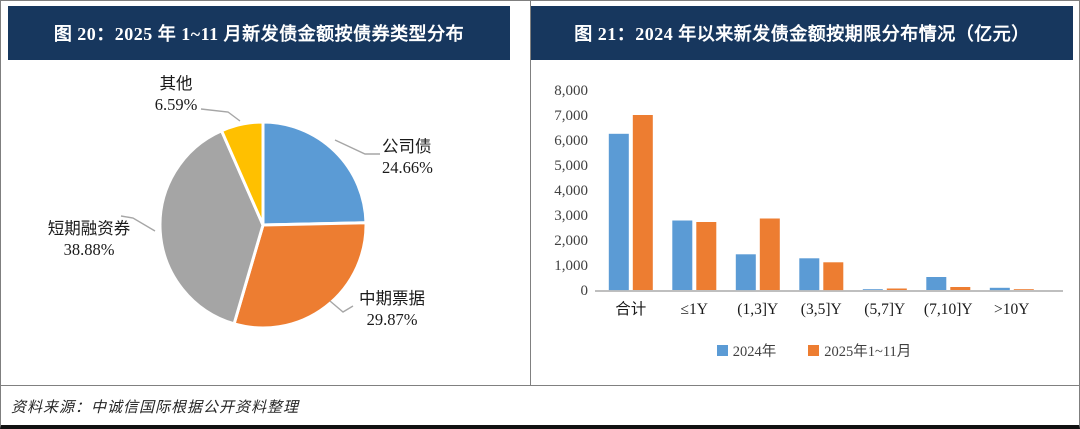  What do you see at coordinates (872, 289) in the screenshot?
I see `bar-(5,7]Y-series-0` at bounding box center [872, 289].